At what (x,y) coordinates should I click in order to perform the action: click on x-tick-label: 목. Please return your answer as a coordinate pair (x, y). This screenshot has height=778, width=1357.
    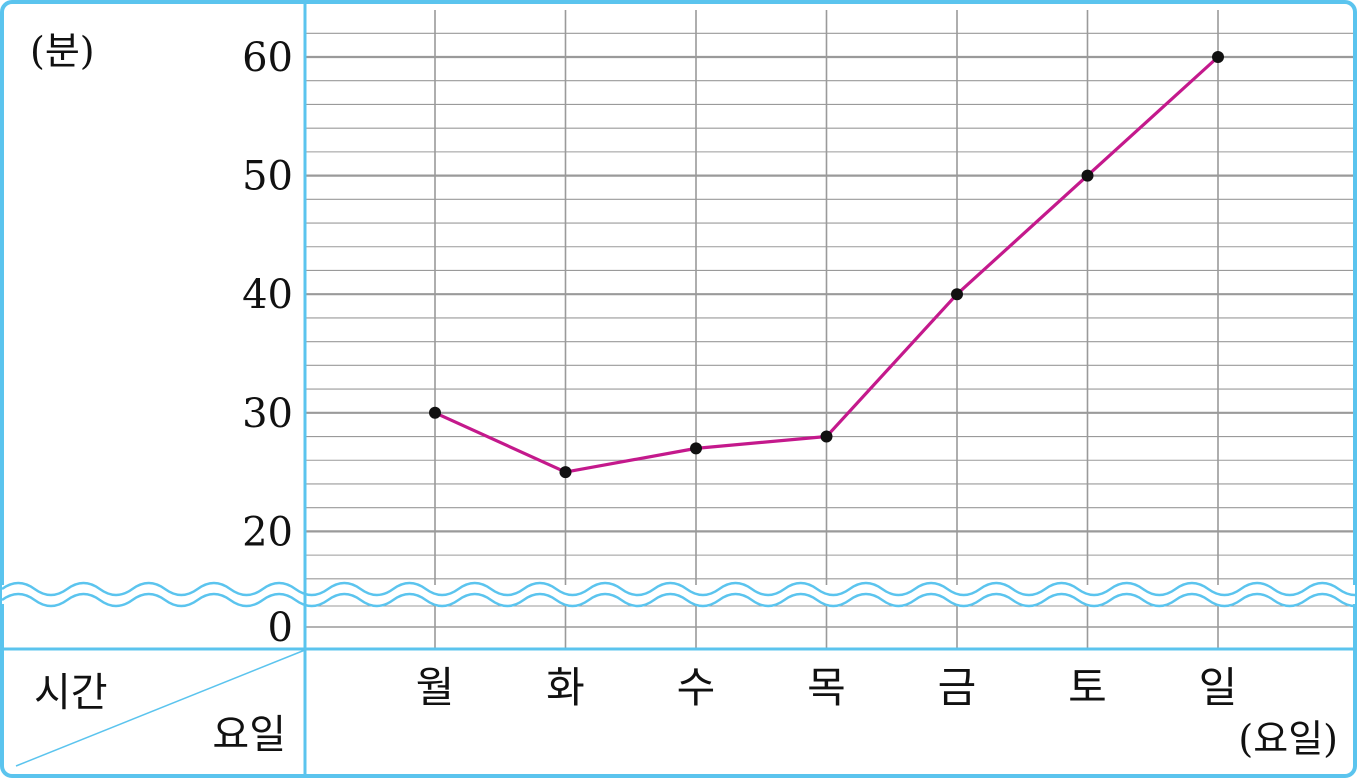
    Looking at the image, I should click on (826, 687).